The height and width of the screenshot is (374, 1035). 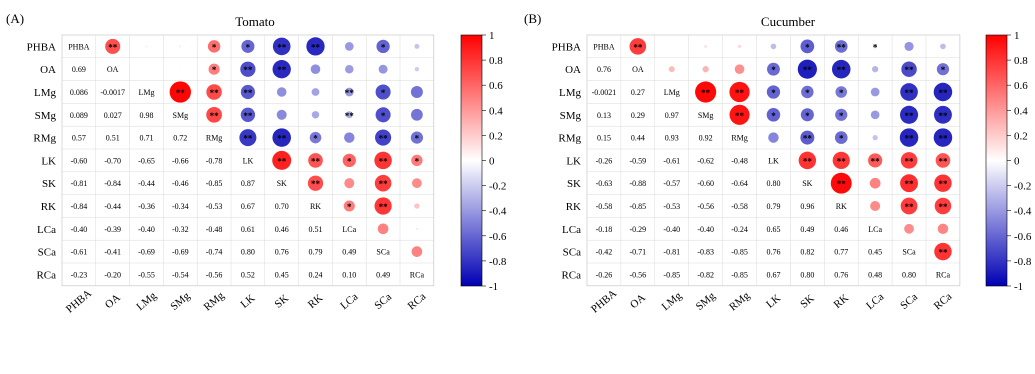 What do you see at coordinates (214, 183) in the screenshot?
I see `correlation-value: -0.85` at bounding box center [214, 183].